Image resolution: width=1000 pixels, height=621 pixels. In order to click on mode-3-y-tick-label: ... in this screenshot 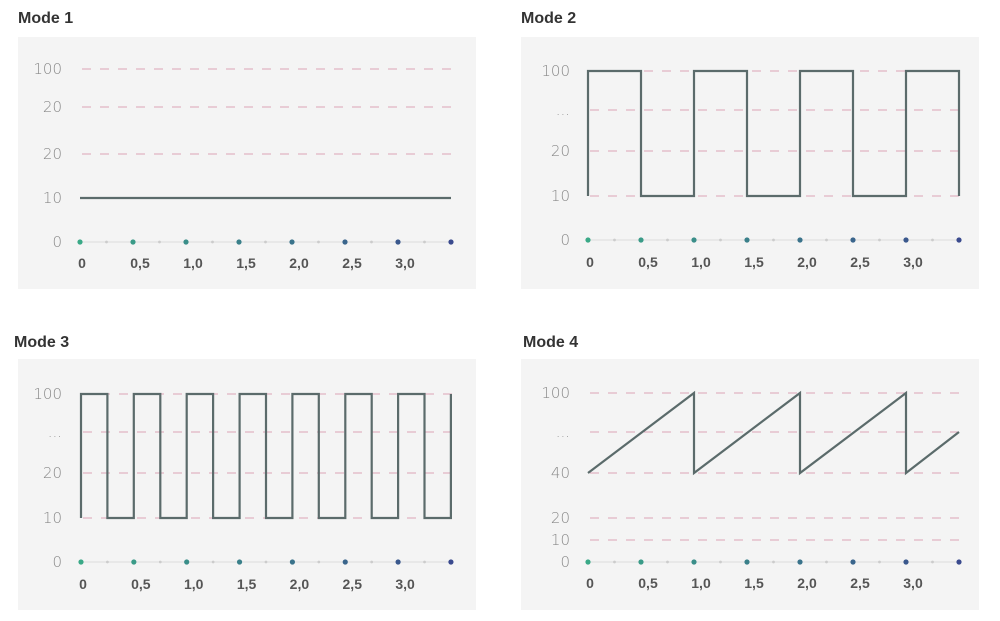, I will do `click(55, 432)`.